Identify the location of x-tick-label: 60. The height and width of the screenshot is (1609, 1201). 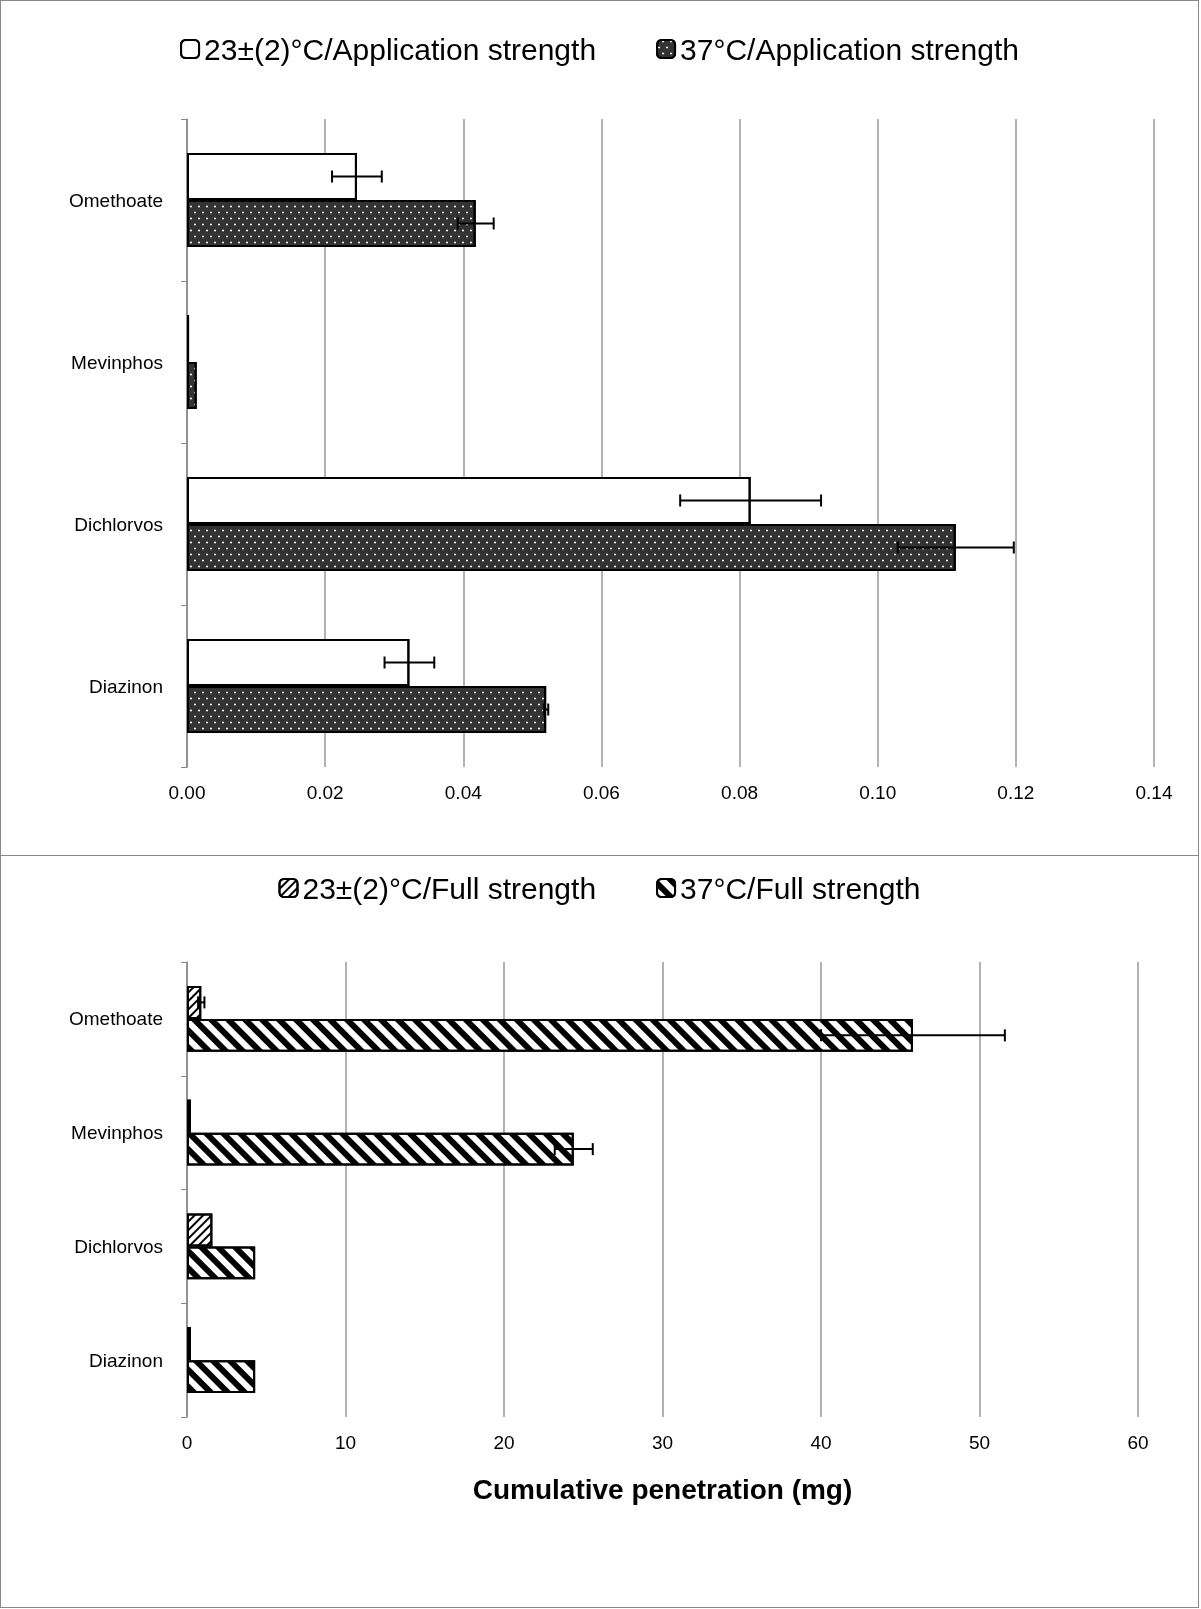
(1138, 1442).